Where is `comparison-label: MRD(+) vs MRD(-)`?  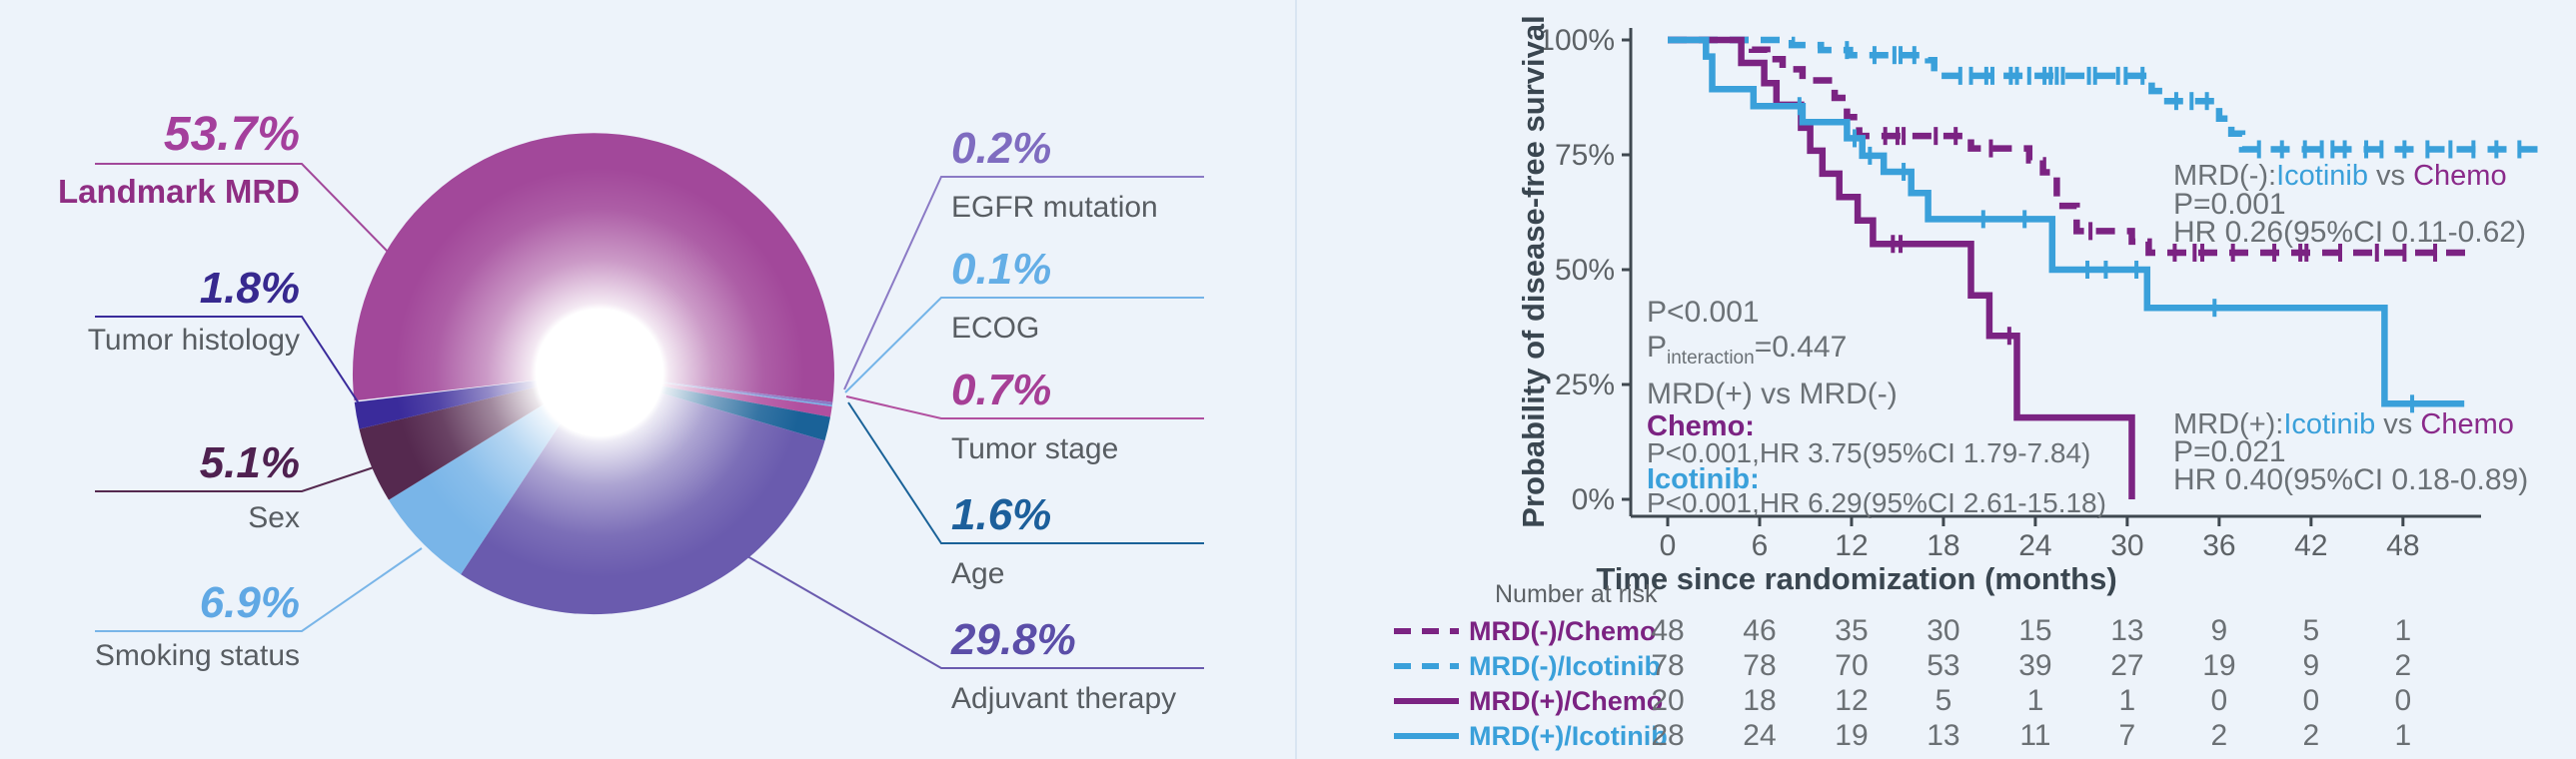 comparison-label: MRD(+) vs MRD(-) is located at coordinates (1772, 394).